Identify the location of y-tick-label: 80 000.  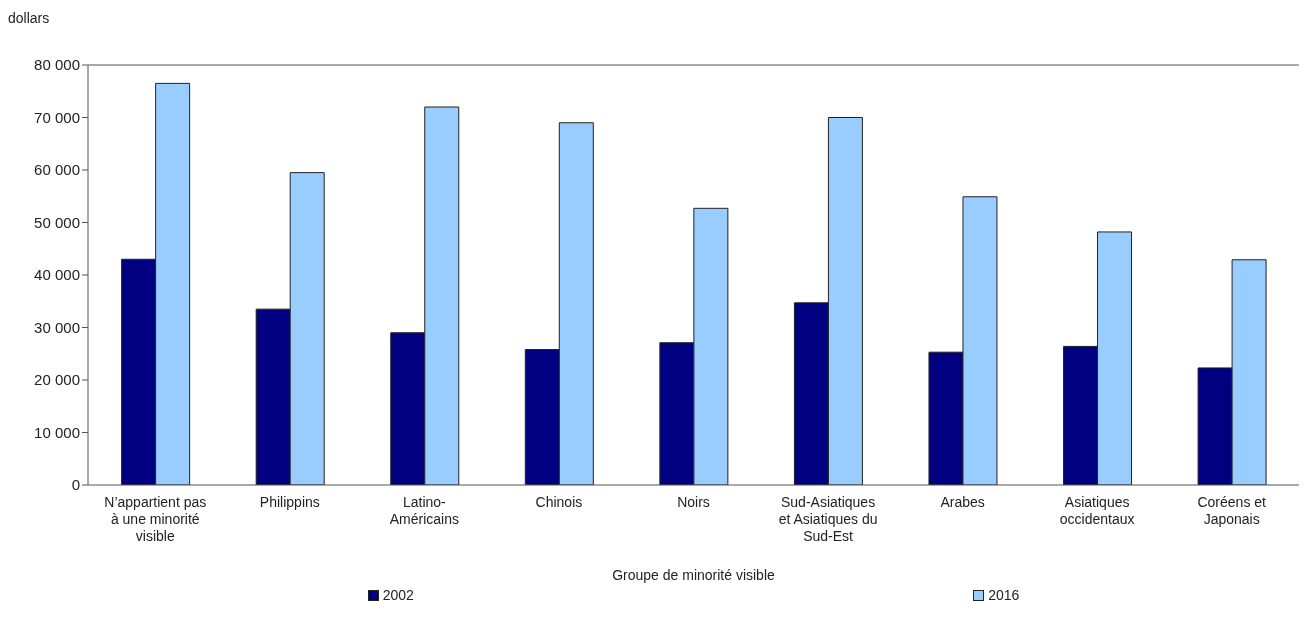
(57, 65).